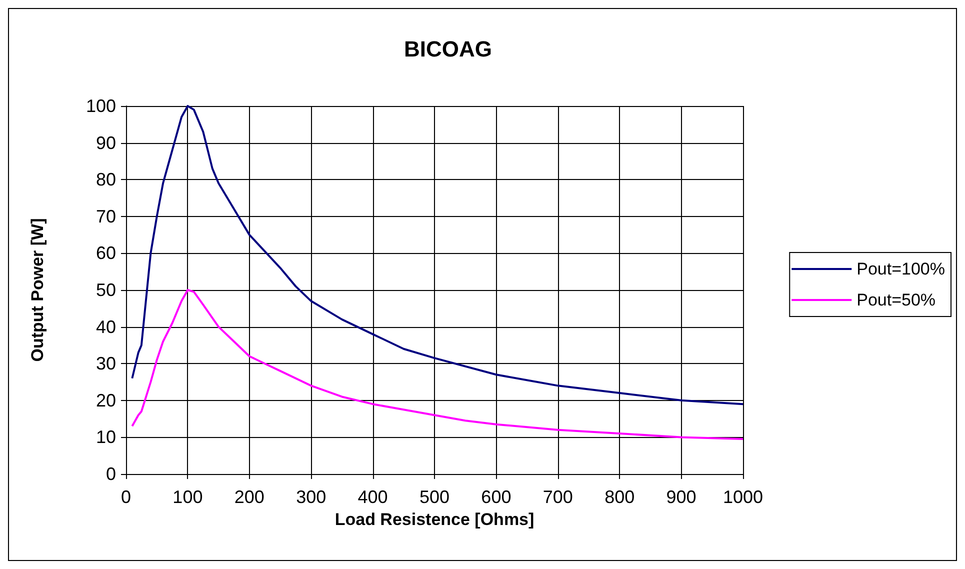 Image resolution: width=965 pixels, height=569 pixels. Describe the element at coordinates (434, 519) in the screenshot. I see `x-axis-title: Load Resistence [Ohms]` at that location.